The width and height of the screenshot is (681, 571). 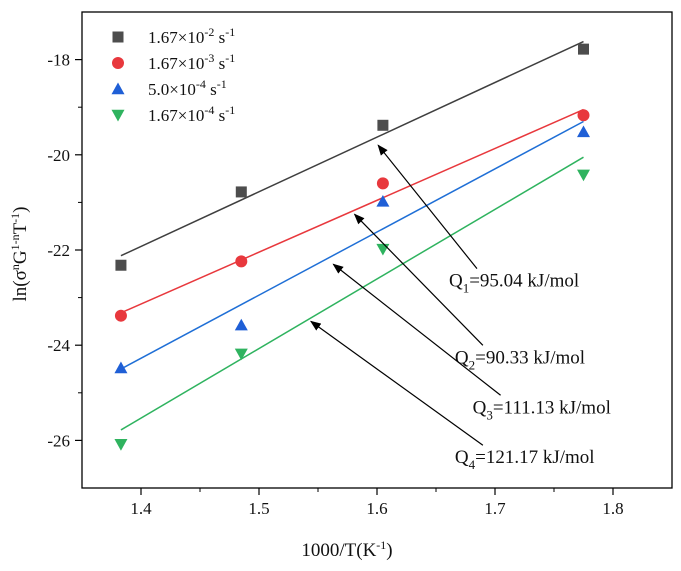 I want to click on y-tick-label: -22, so click(x=58, y=250).